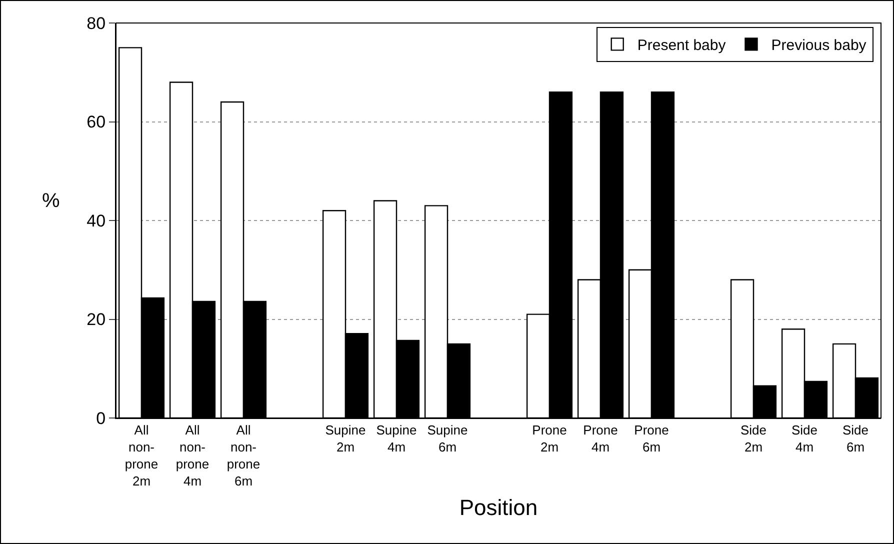 The height and width of the screenshot is (544, 894). What do you see at coordinates (549, 438) in the screenshot?
I see `x-tick-label: Prone 2m` at bounding box center [549, 438].